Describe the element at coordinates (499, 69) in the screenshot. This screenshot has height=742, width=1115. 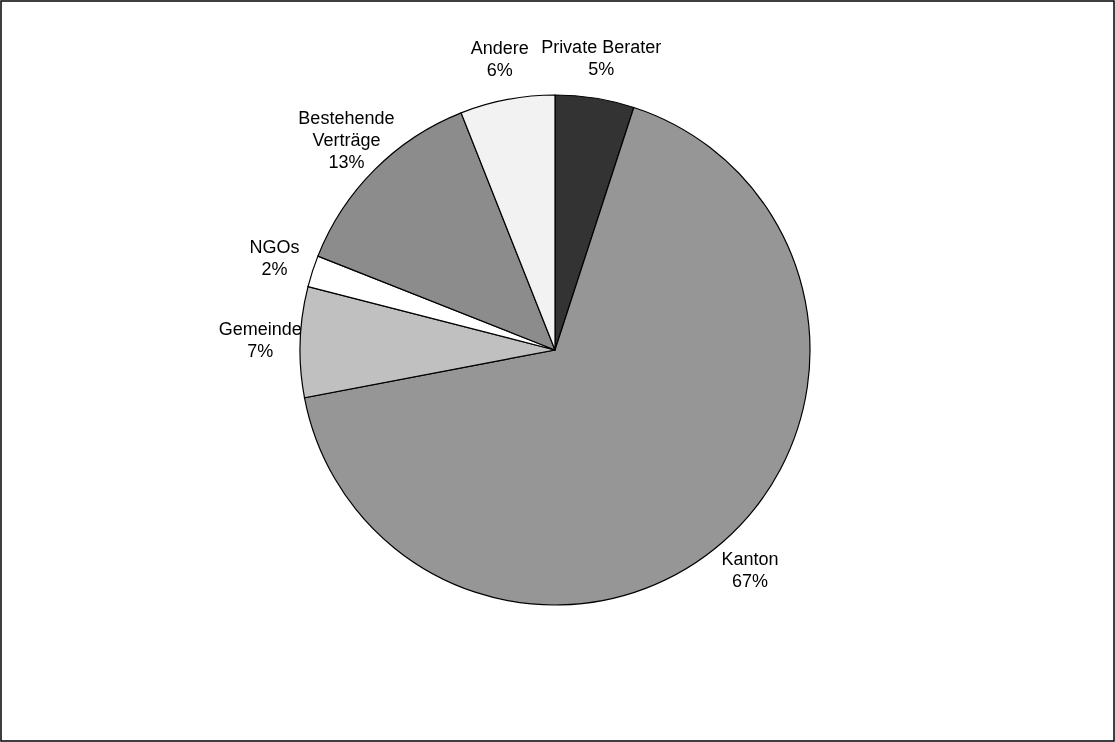
I see `data-label: 6%` at that location.